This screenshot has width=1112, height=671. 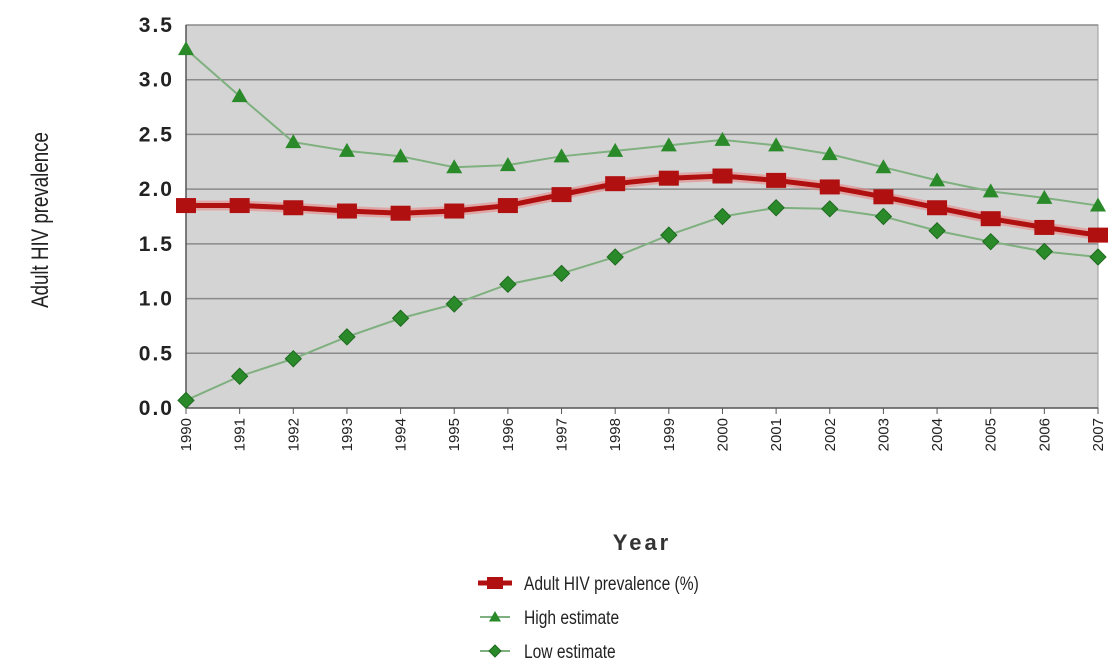 I want to click on y-tick-label: 2.0, so click(x=156, y=189).